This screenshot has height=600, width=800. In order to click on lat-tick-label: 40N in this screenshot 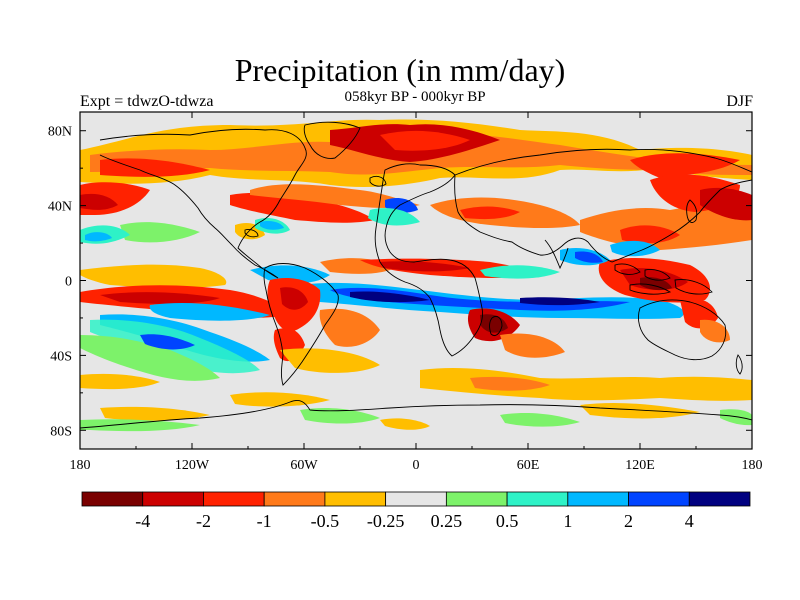, I will do `click(60, 207)`.